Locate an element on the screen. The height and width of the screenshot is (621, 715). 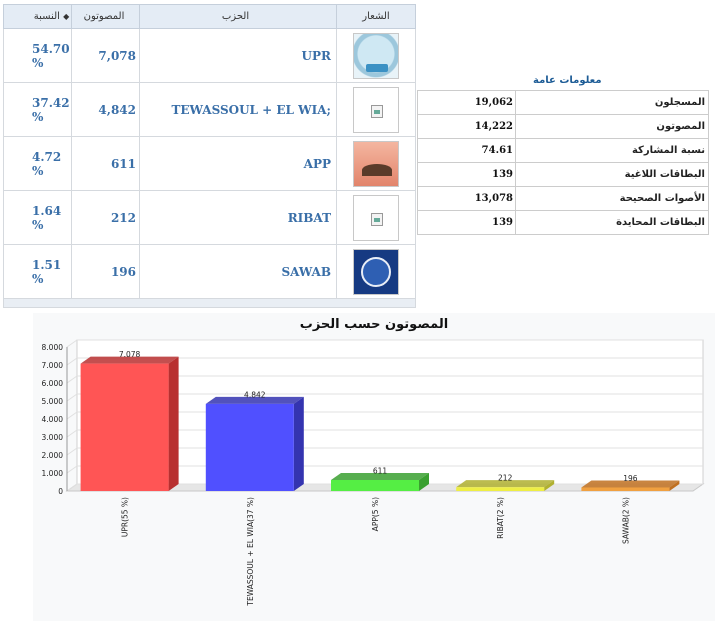
general-info-label: البطاقات المحايدة is located at coordinates (612, 222).